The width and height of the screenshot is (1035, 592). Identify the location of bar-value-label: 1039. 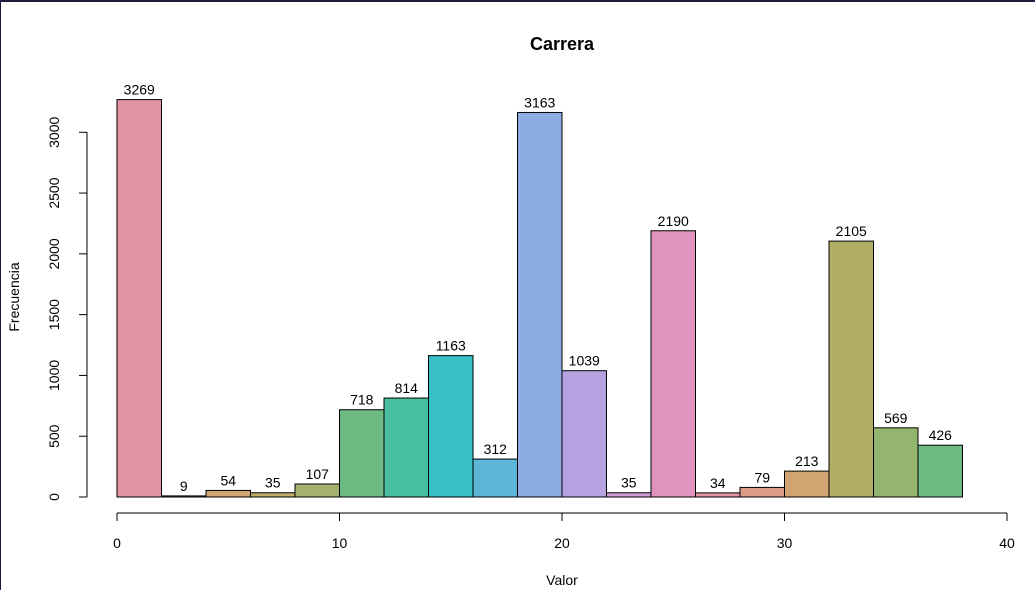
(584, 361).